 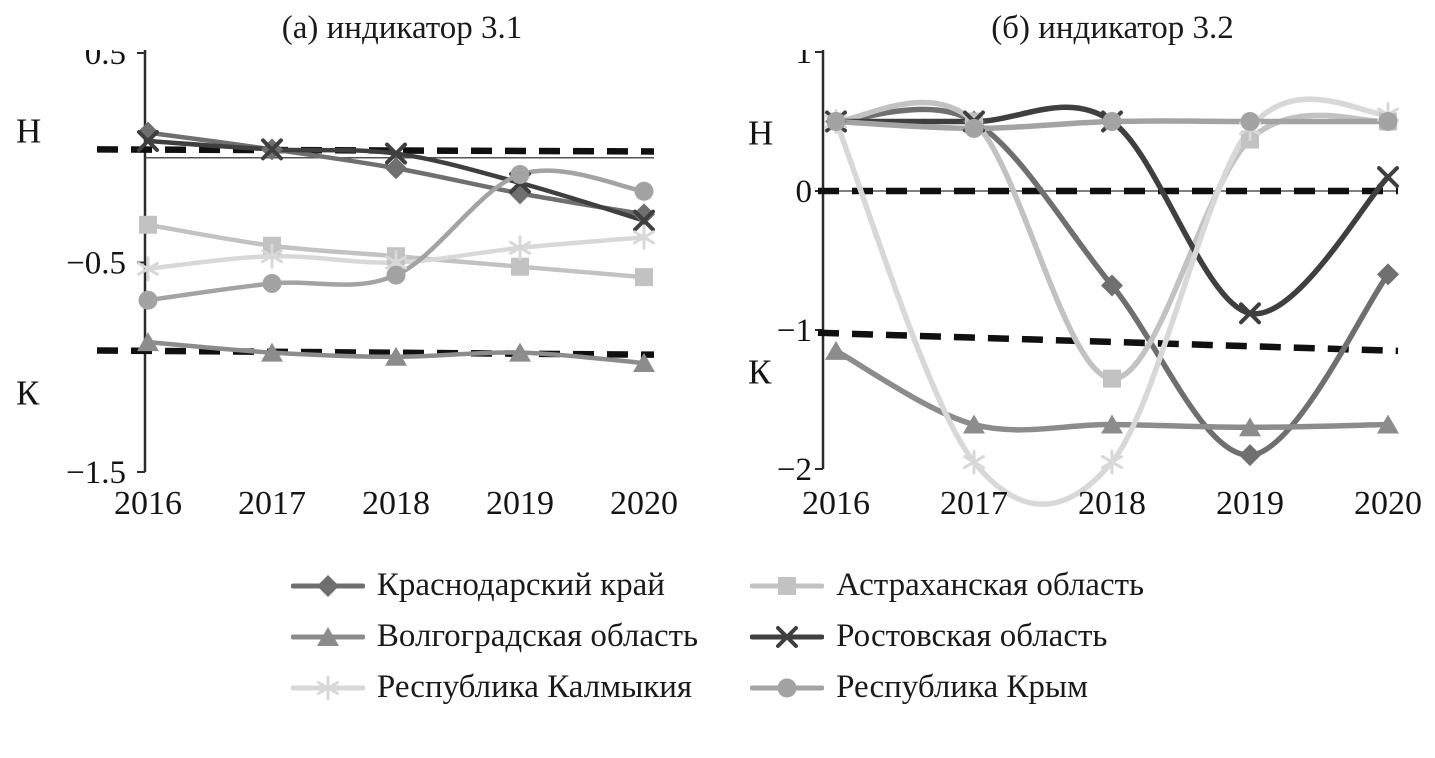 What do you see at coordinates (537, 636) in the screenshot?
I see `legend-label: Волгоградская область` at bounding box center [537, 636].